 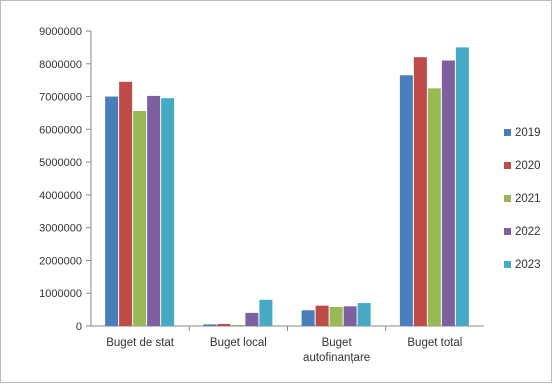 What do you see at coordinates (528, 133) in the screenshot?
I see `legend-label-2019: 2019` at bounding box center [528, 133].